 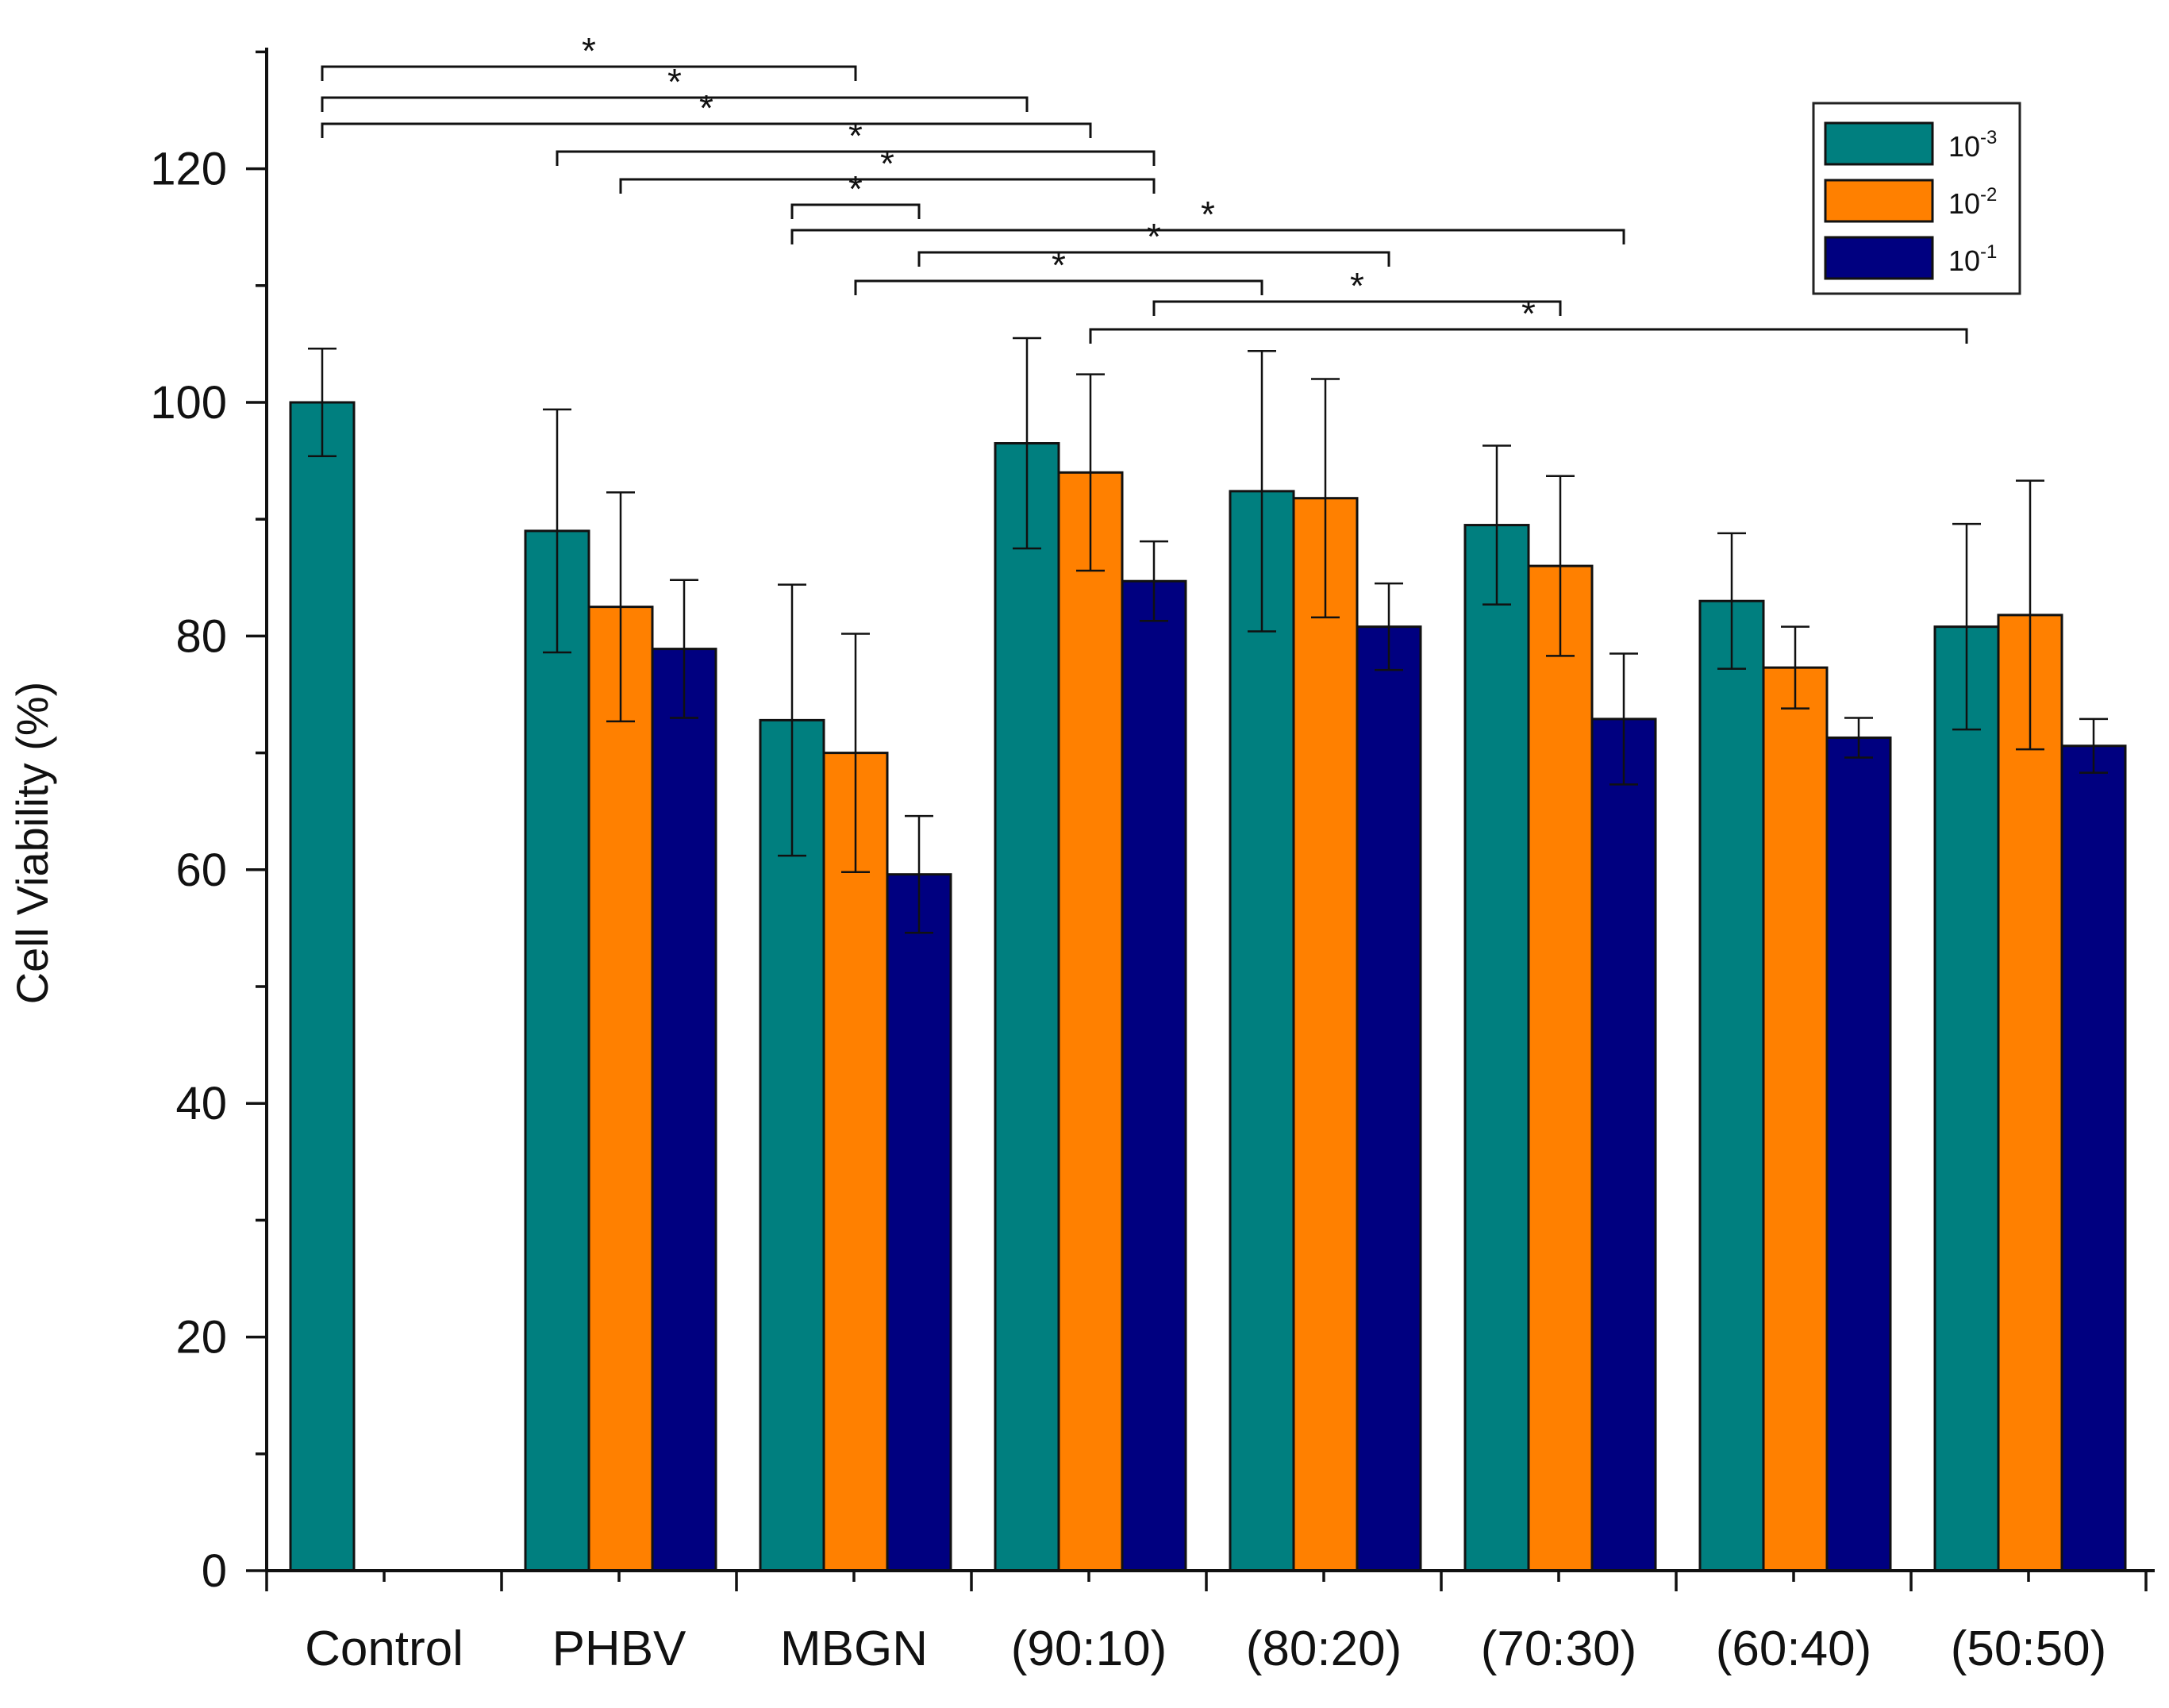 I want to click on y-tick-label-40: 40, so click(x=201, y=1103).